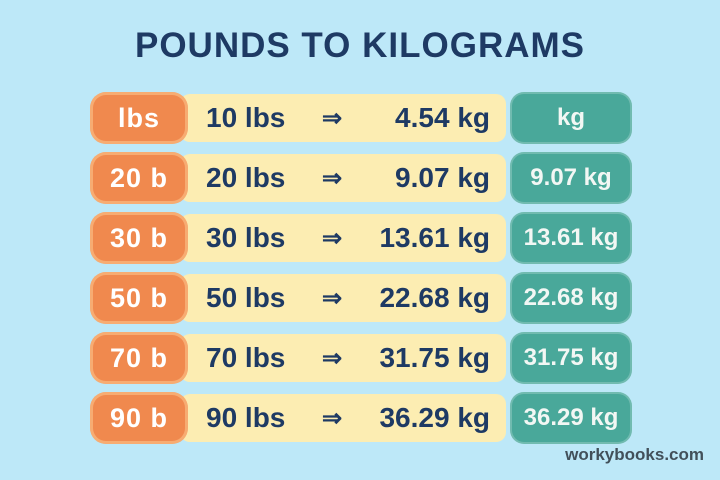 This screenshot has width=720, height=480. I want to click on lbs-label-pill: 30 b, so click(139, 238).